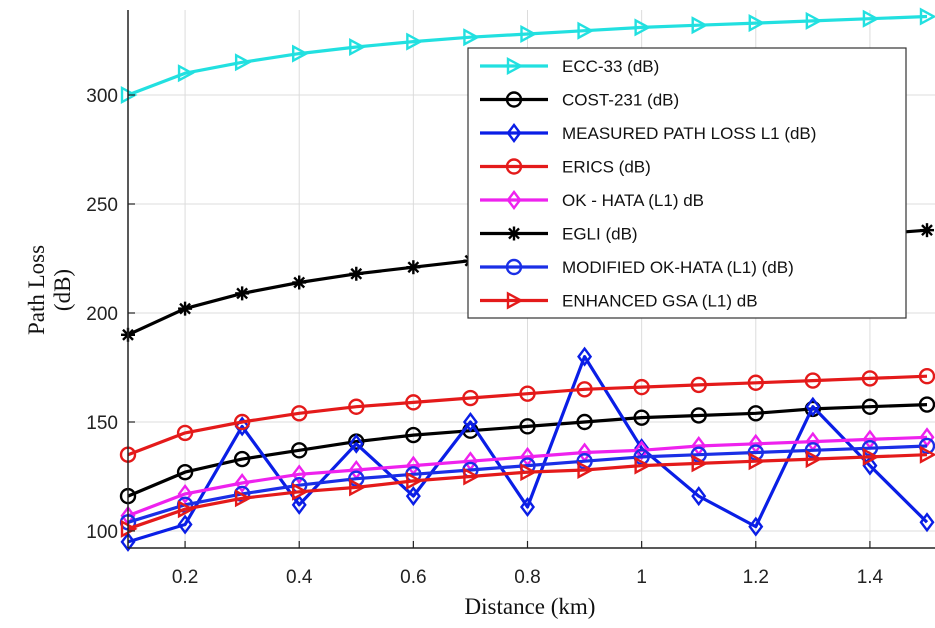 This screenshot has width=935, height=628. I want to click on legend-label: OK - HATA (L1) dB, so click(633, 200).